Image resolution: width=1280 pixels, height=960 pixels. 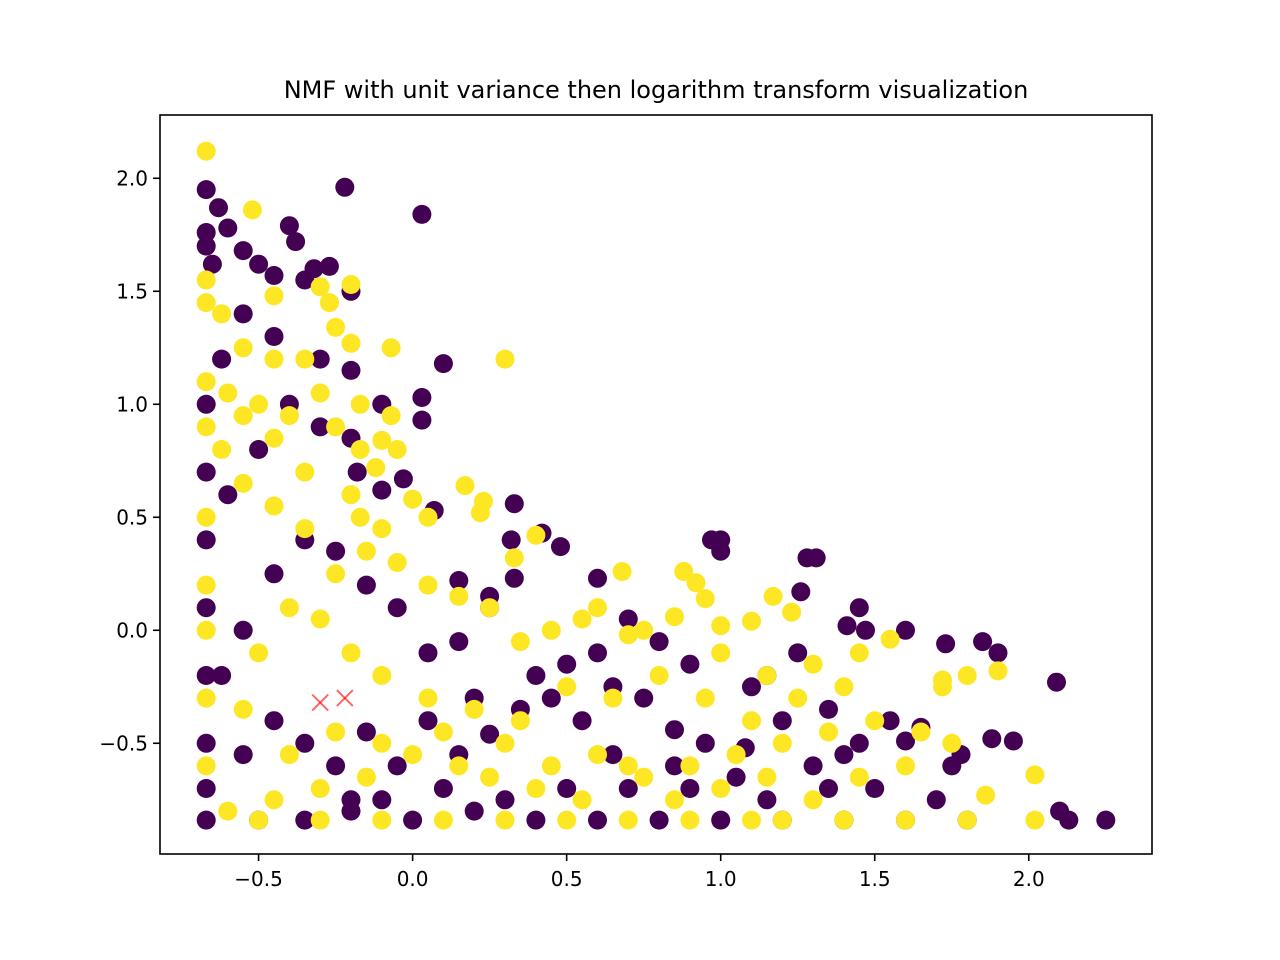 I want to click on x-tick-label: 0.0, so click(x=413, y=879).